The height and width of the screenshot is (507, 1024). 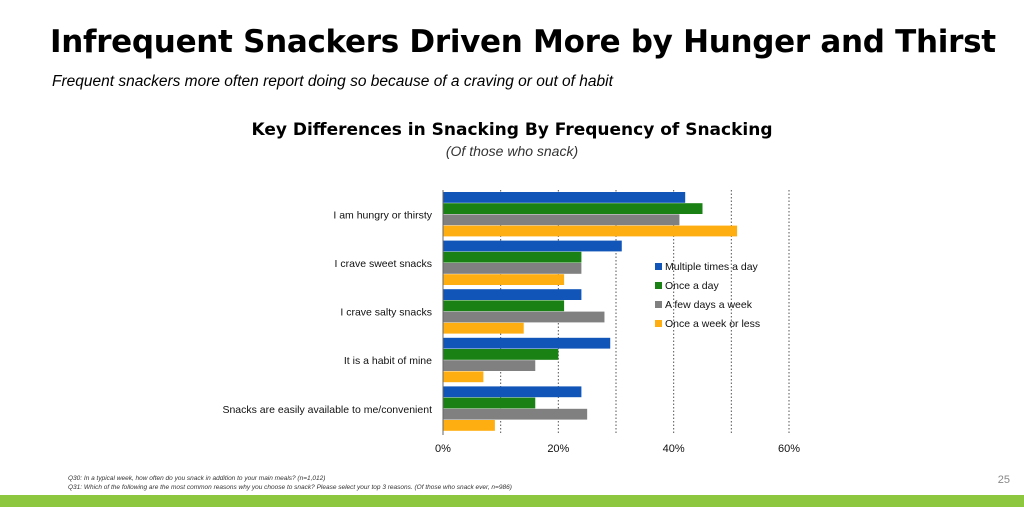 What do you see at coordinates (512, 151) in the screenshot?
I see `chart-subtitle: (Of those who snack)` at bounding box center [512, 151].